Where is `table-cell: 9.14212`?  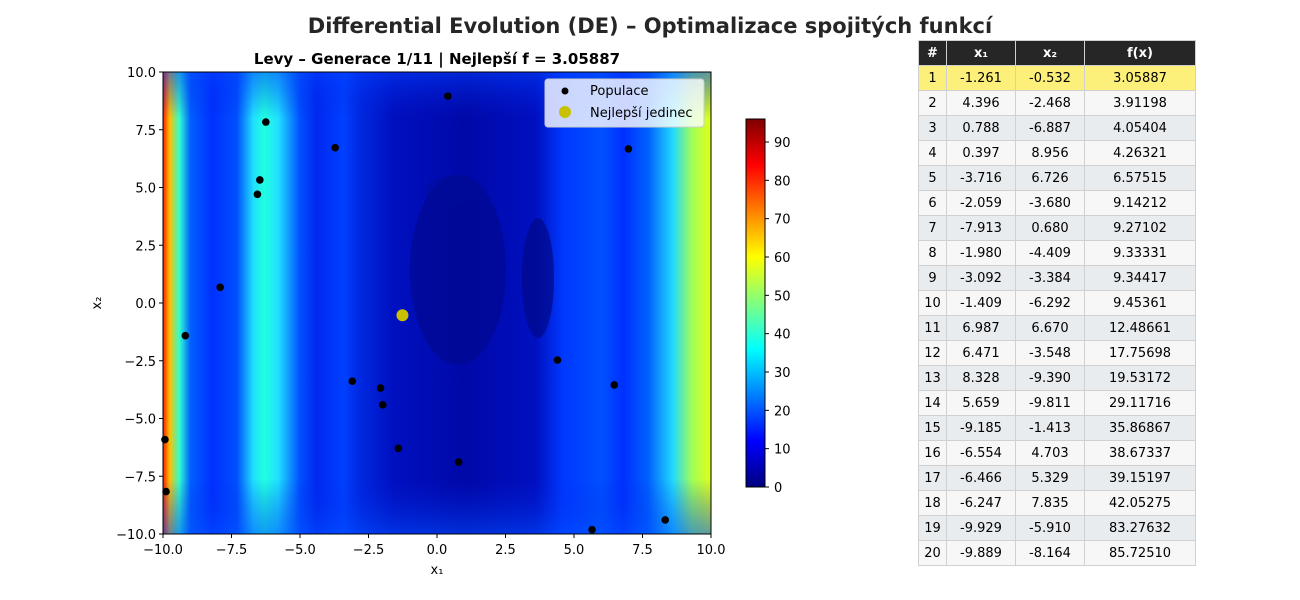 table-cell: 9.14212 is located at coordinates (1140, 203).